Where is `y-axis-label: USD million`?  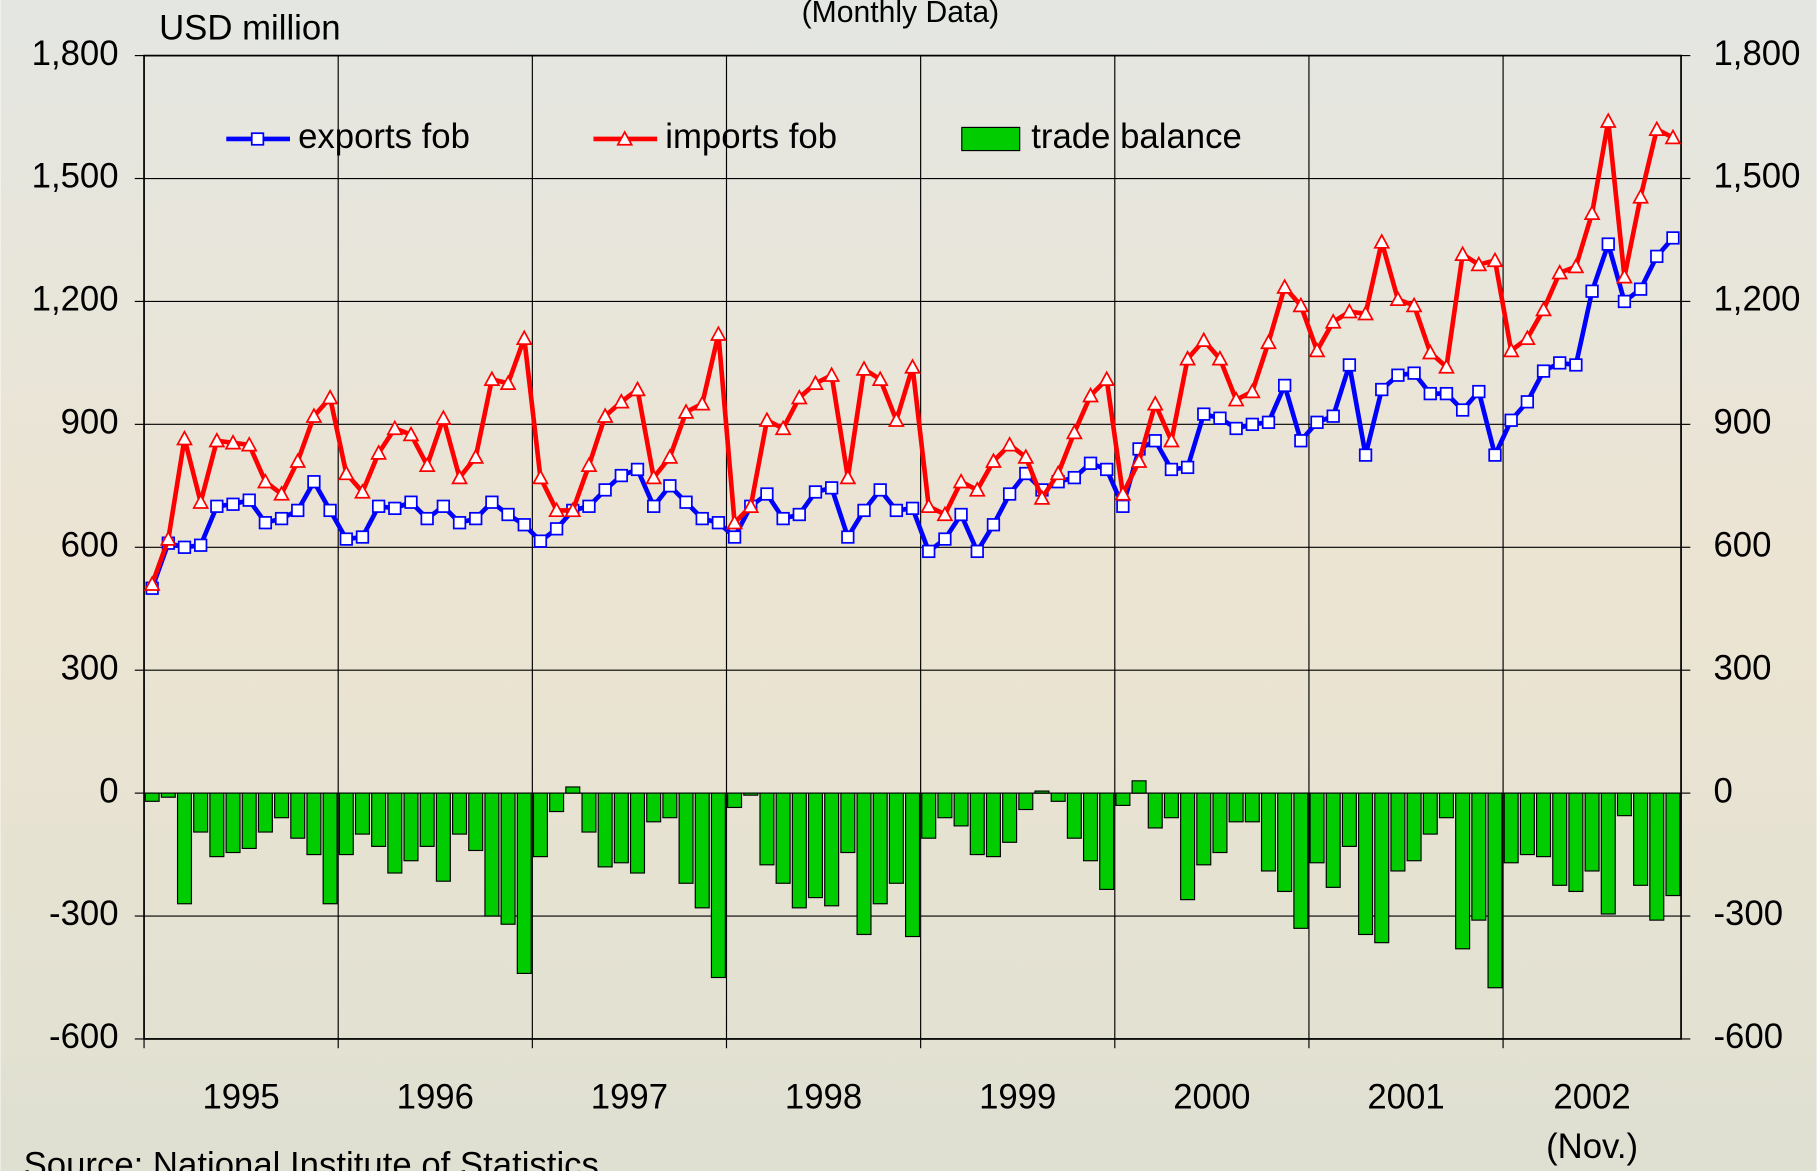
y-axis-label: USD million is located at coordinates (249, 28).